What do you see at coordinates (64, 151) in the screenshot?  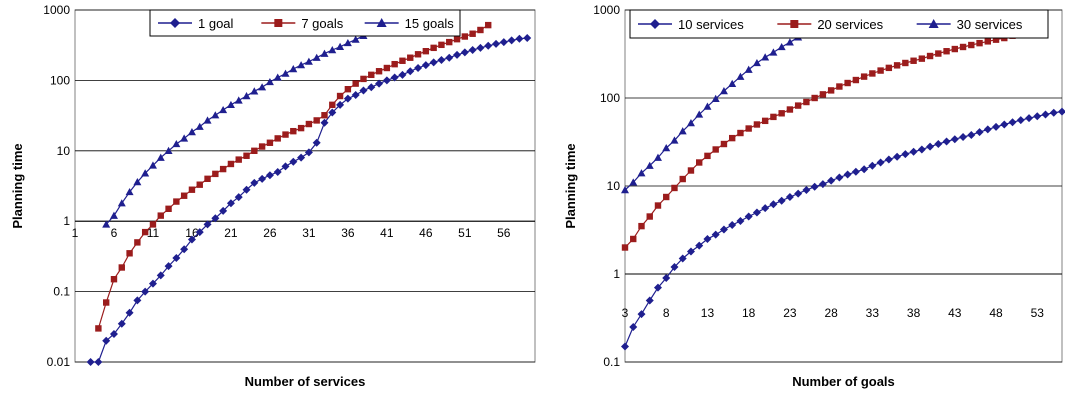 I see `y-tick-label: 10` at bounding box center [64, 151].